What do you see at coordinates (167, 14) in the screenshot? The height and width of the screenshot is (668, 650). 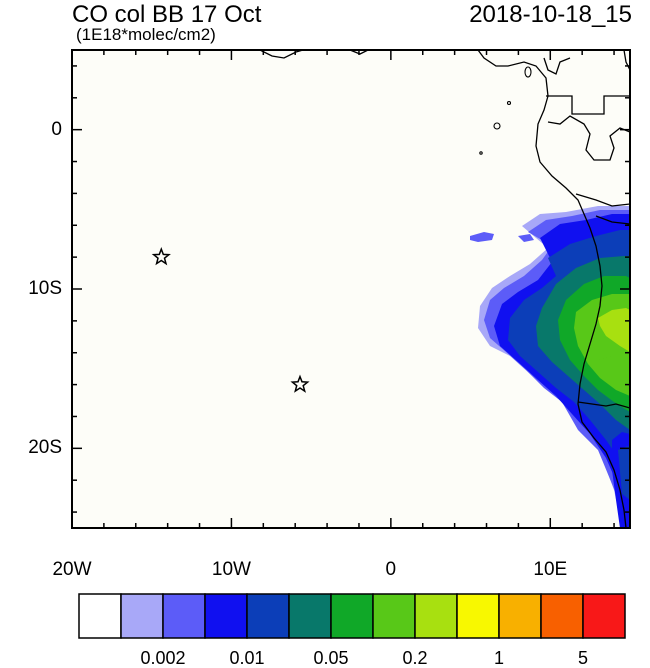 I see `plot-title: CO col BB 17 Oct` at bounding box center [167, 14].